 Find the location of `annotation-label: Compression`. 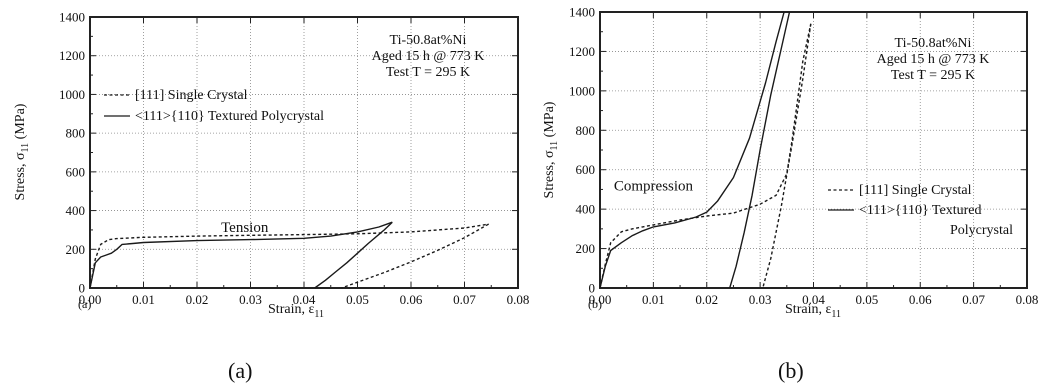

annotation-label: Compression is located at coordinates (654, 186).